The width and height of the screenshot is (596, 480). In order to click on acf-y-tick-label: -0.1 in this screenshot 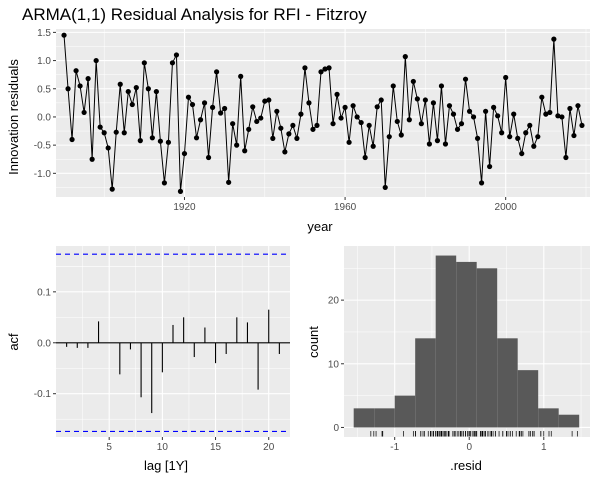, I will do `click(43, 394)`.